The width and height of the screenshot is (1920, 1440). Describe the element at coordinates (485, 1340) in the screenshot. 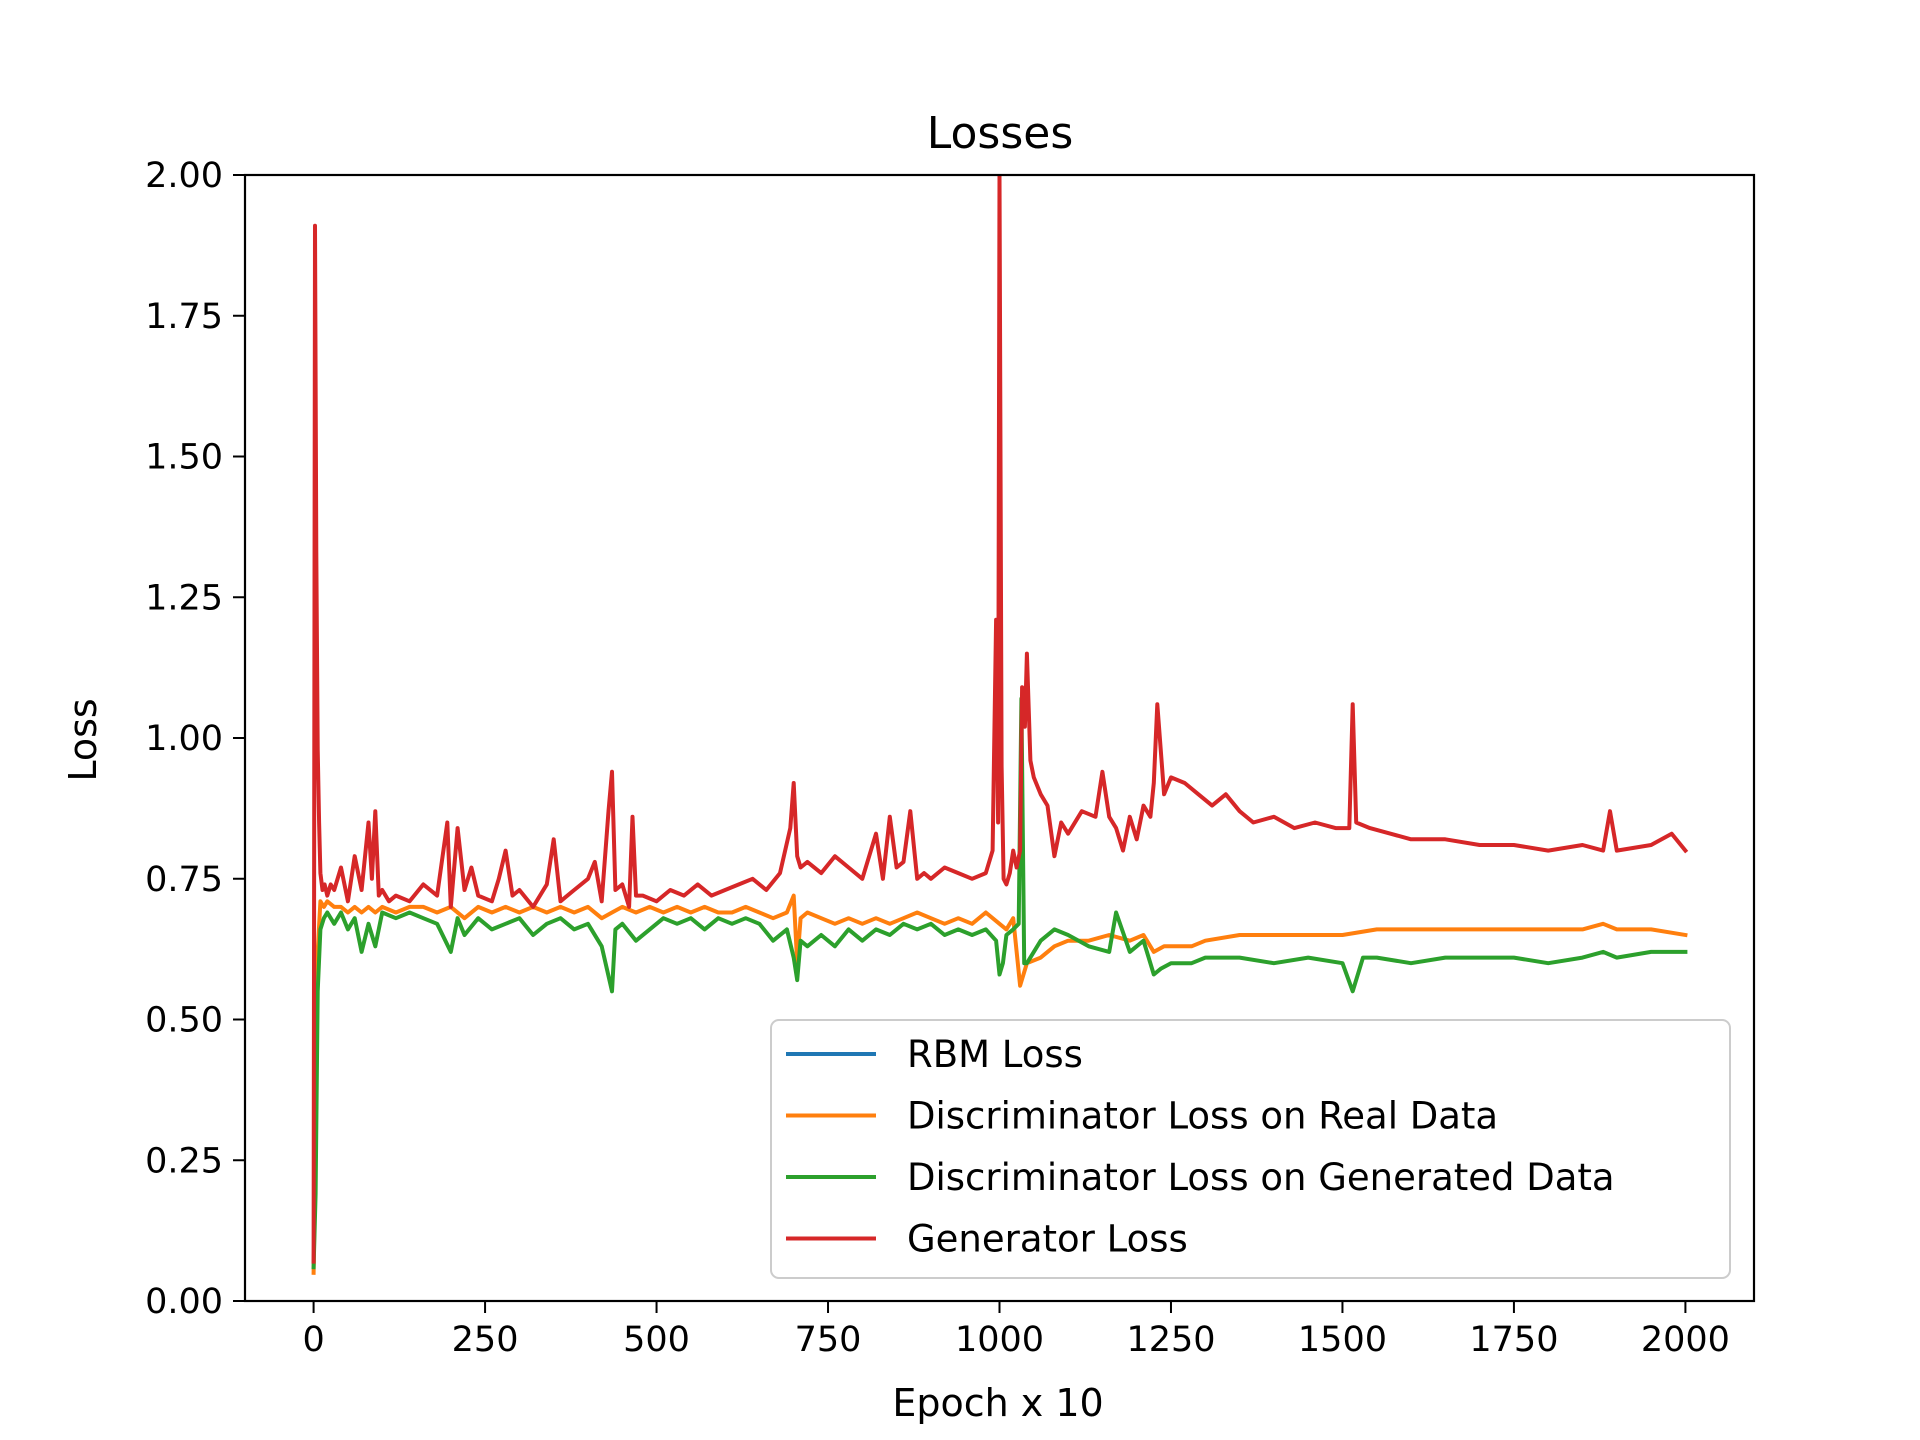

I see `x-tick-label: 250` at that location.